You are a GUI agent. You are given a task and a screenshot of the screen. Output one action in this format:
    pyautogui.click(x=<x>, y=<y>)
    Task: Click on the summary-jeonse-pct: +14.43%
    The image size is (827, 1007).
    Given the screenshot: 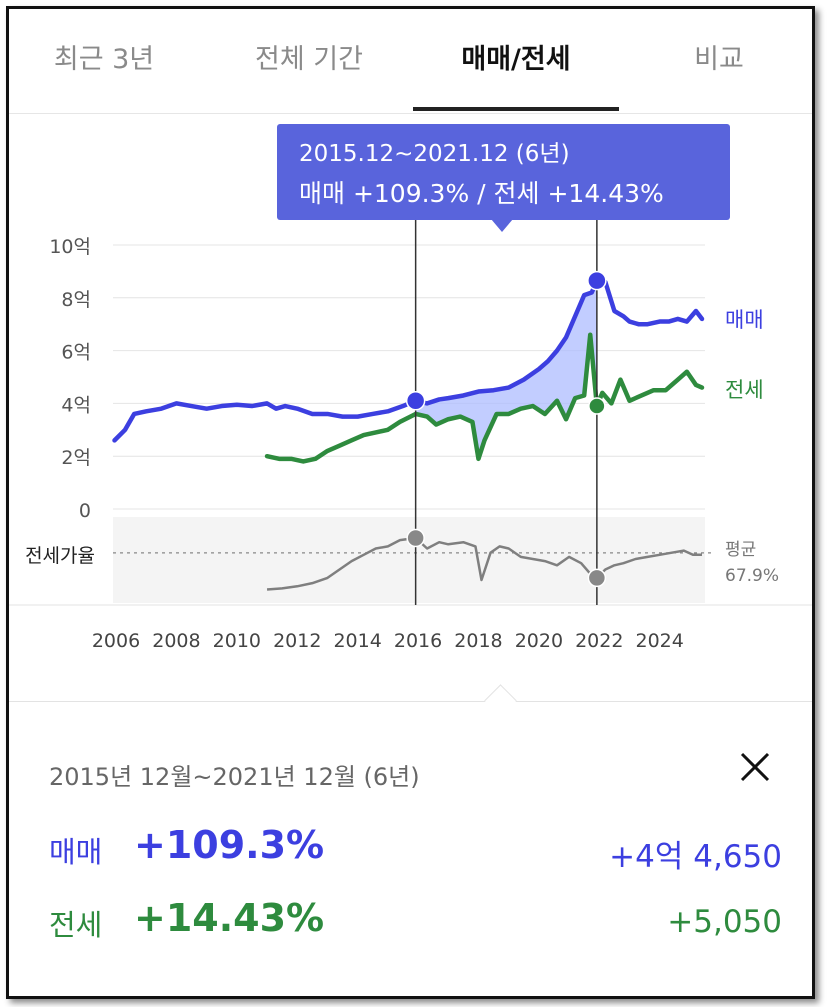 What is the action you would take?
    pyautogui.click(x=229, y=918)
    